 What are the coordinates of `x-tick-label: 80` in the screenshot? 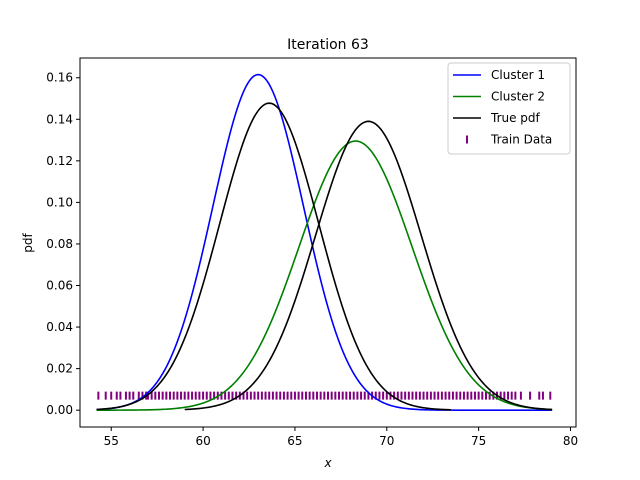 It's located at (570, 441).